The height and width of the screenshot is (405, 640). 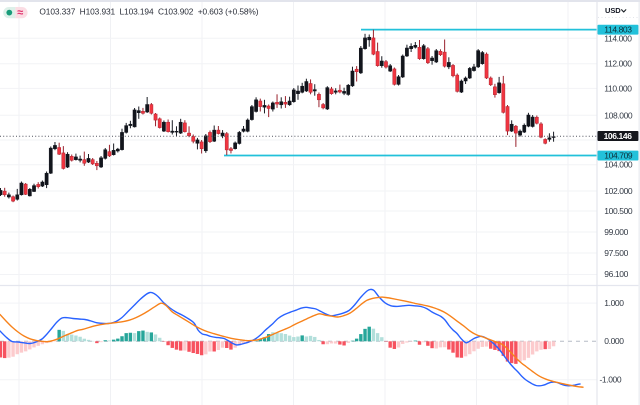 What do you see at coordinates (614, 303) in the screenshot?
I see `svg-text: 1.000` at bounding box center [614, 303].